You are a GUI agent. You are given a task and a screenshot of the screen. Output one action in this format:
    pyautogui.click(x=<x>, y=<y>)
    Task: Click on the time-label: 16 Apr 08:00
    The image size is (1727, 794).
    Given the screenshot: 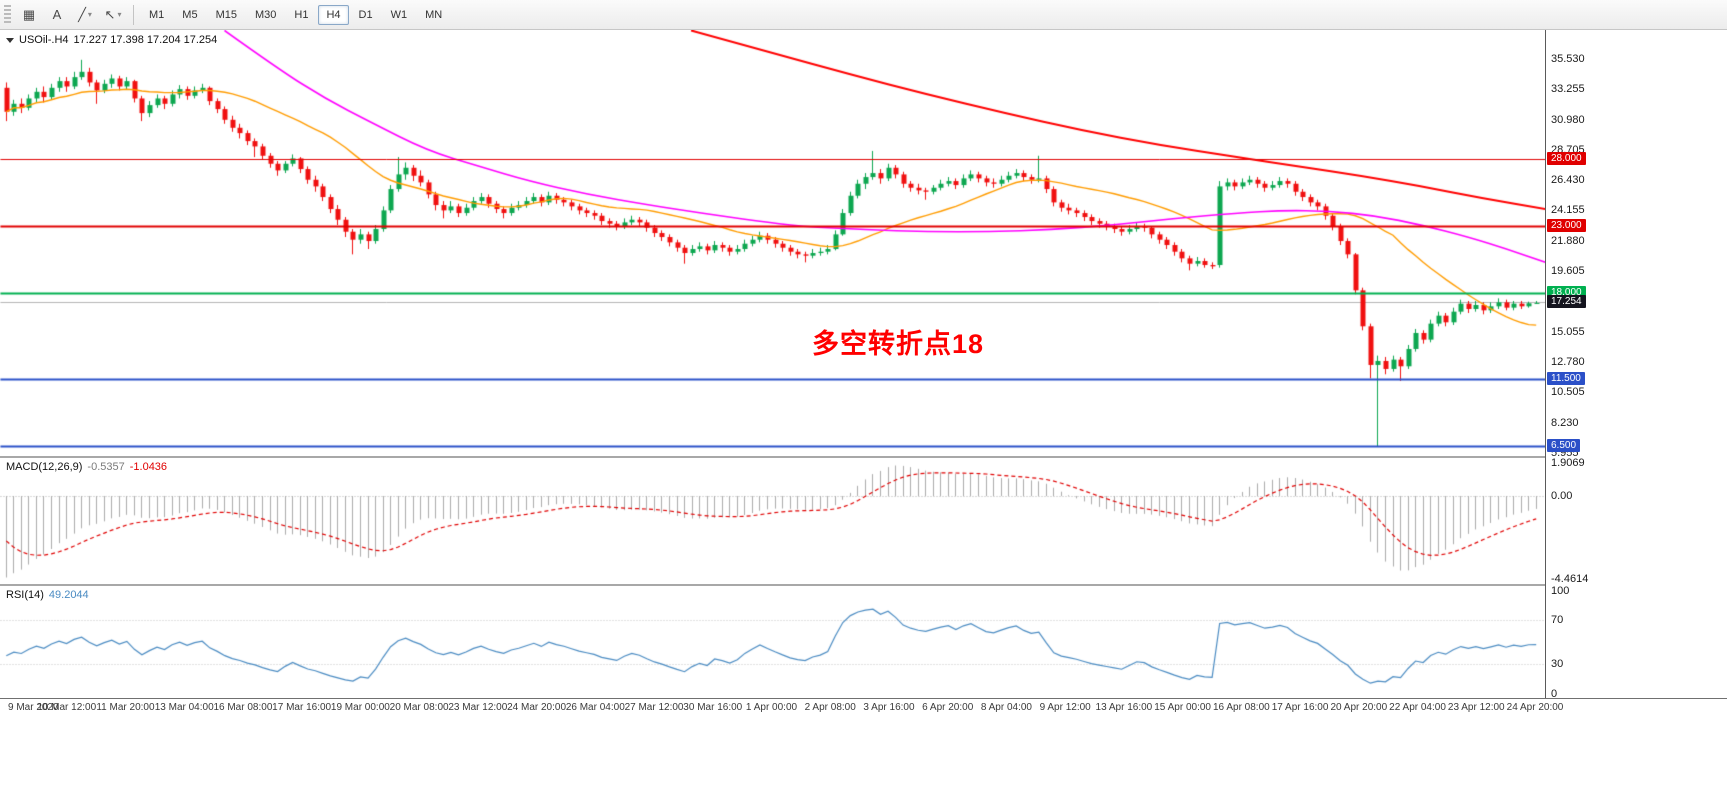 What is the action you would take?
    pyautogui.click(x=1241, y=707)
    